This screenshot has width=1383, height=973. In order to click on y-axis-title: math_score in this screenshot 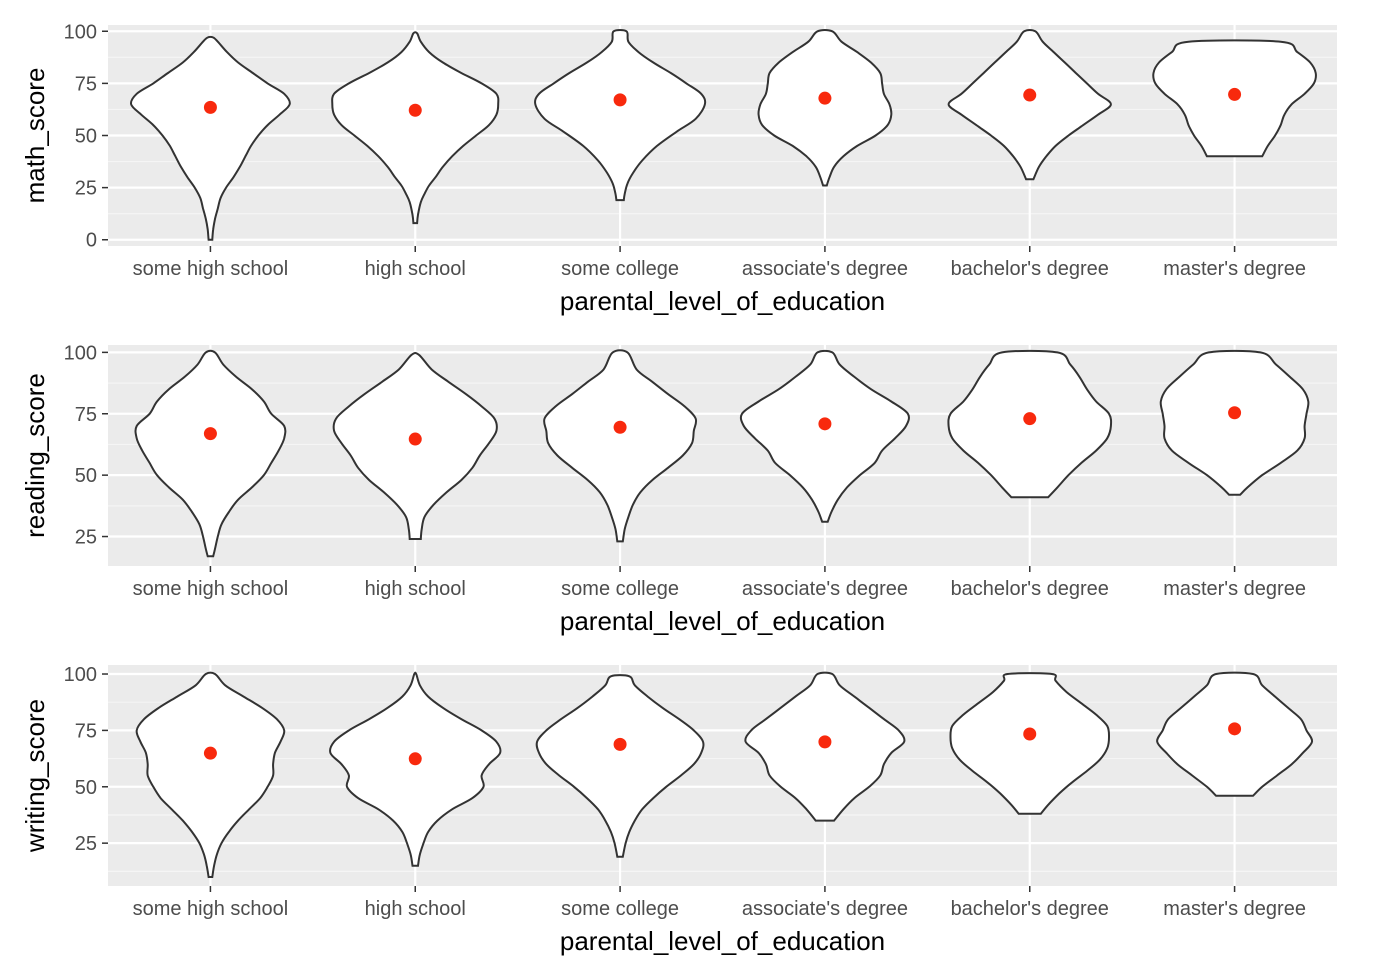, I will do `click(35, 136)`.